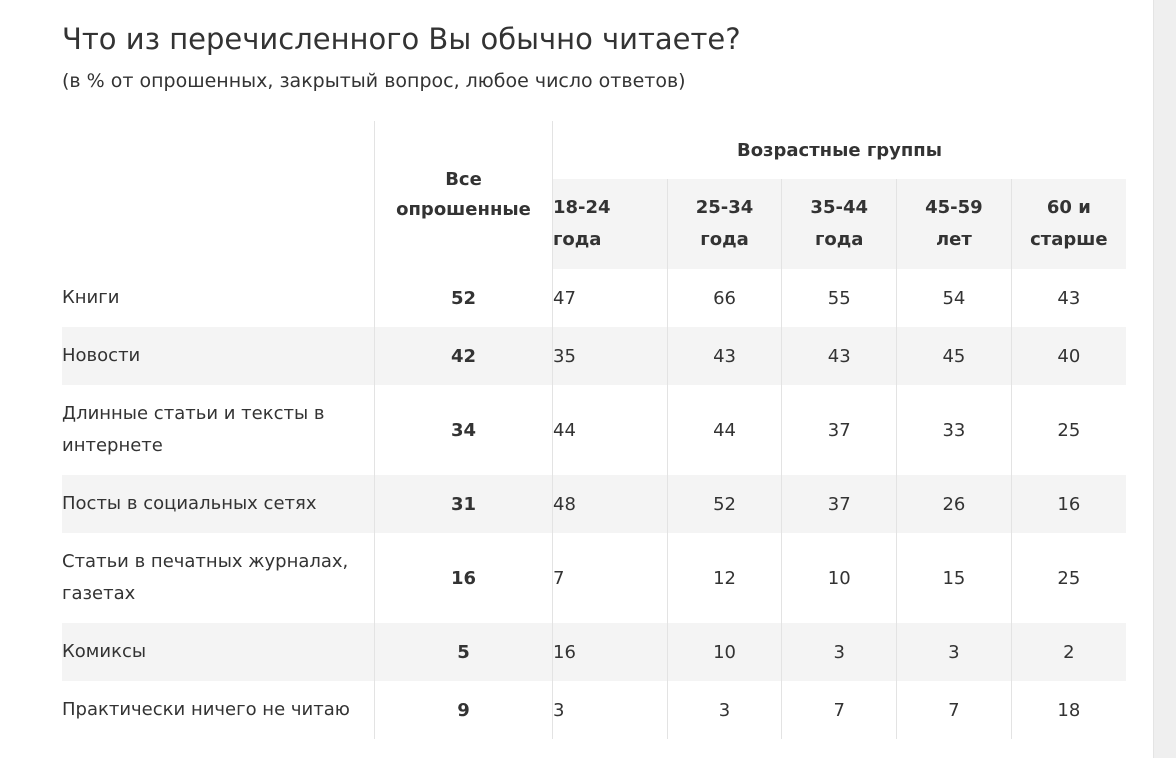  What do you see at coordinates (463, 179) in the screenshot?
I see `header-all-line-1: Все` at bounding box center [463, 179].